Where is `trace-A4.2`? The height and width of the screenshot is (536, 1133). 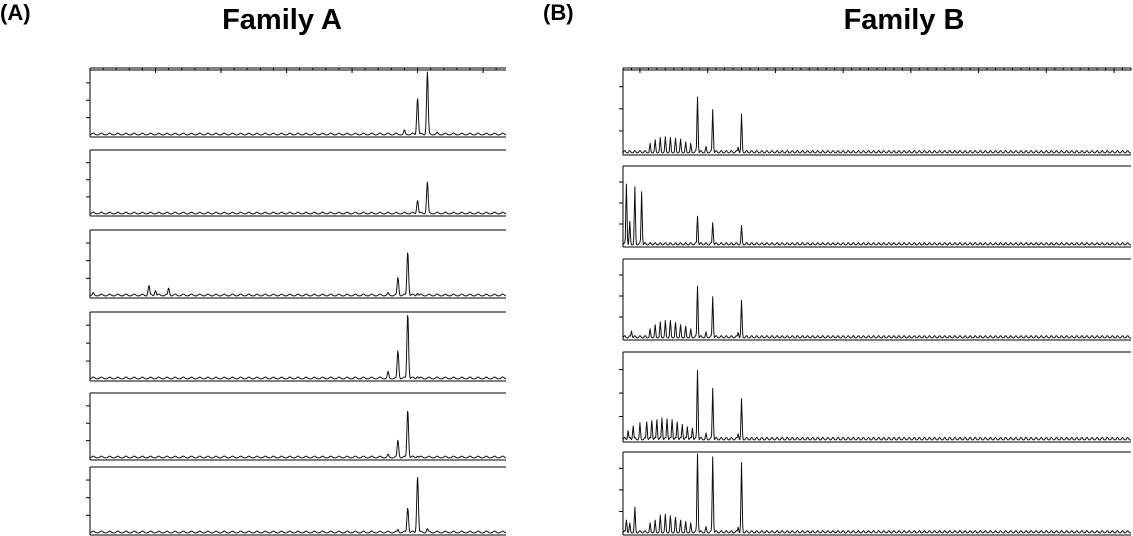 trace-A4.2 is located at coordinates (298, 434).